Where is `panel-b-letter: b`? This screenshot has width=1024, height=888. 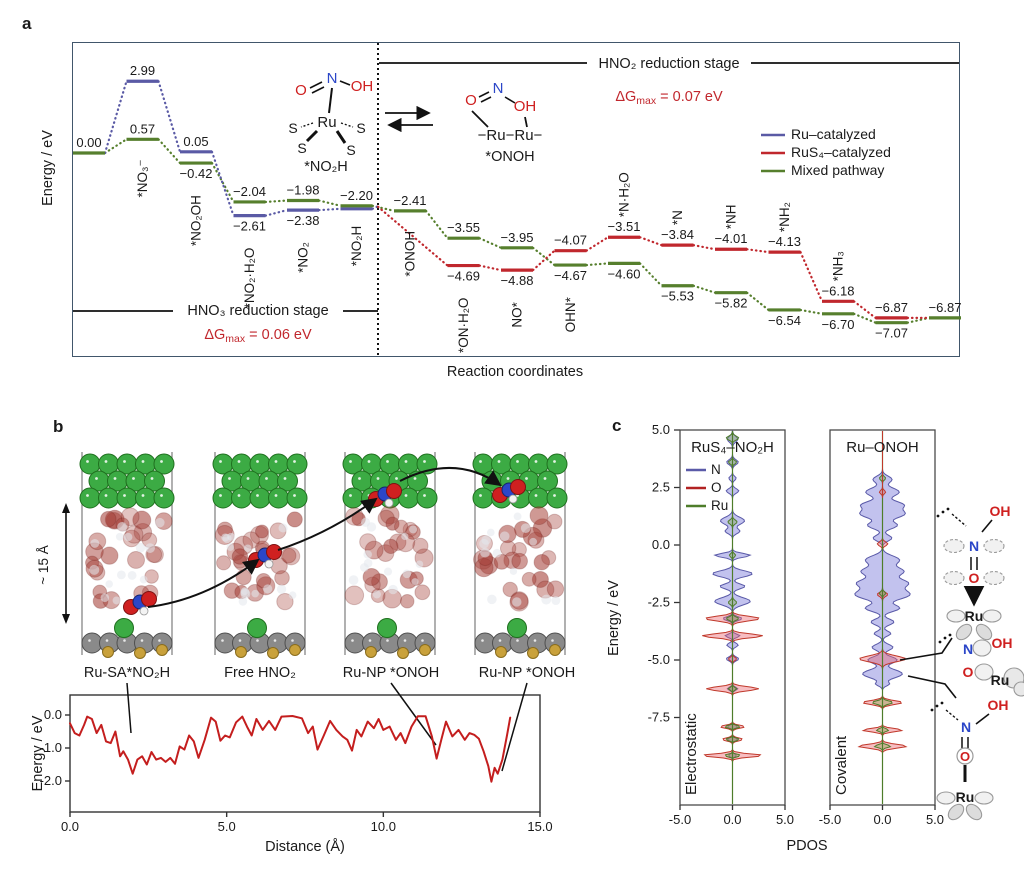 panel-b-letter: b is located at coordinates (58, 426).